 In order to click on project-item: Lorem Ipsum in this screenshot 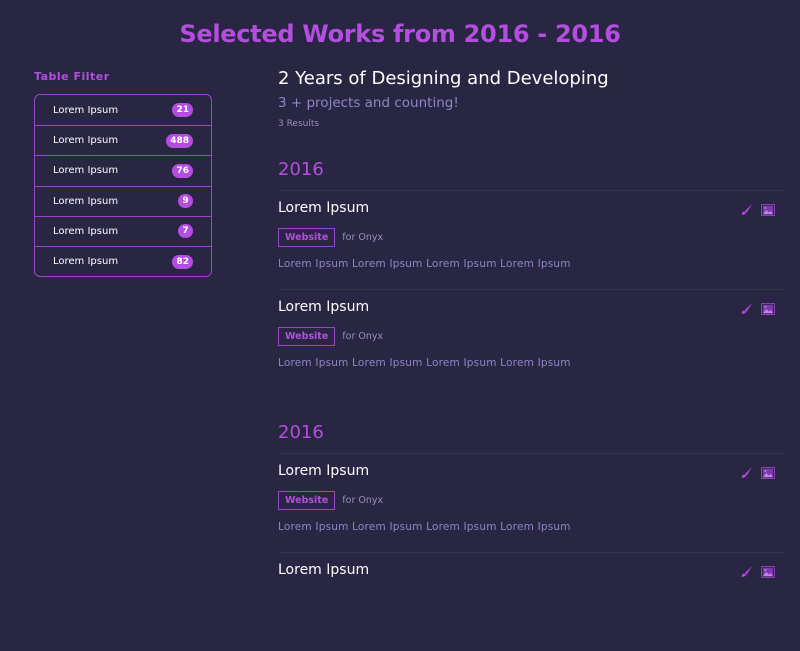, I will do `click(531, 601)`.